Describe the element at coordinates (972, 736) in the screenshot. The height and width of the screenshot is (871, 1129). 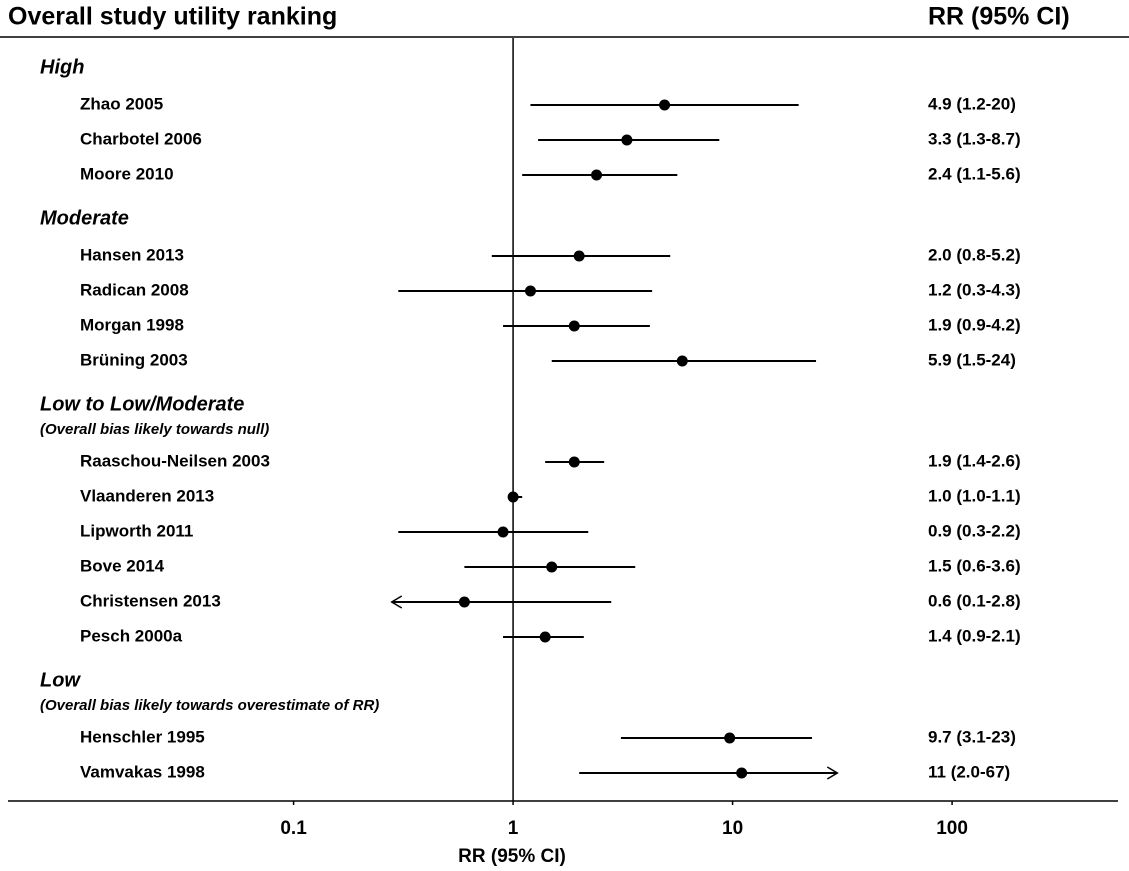
I see `ci-label: 9.7 (3.1-23)` at that location.